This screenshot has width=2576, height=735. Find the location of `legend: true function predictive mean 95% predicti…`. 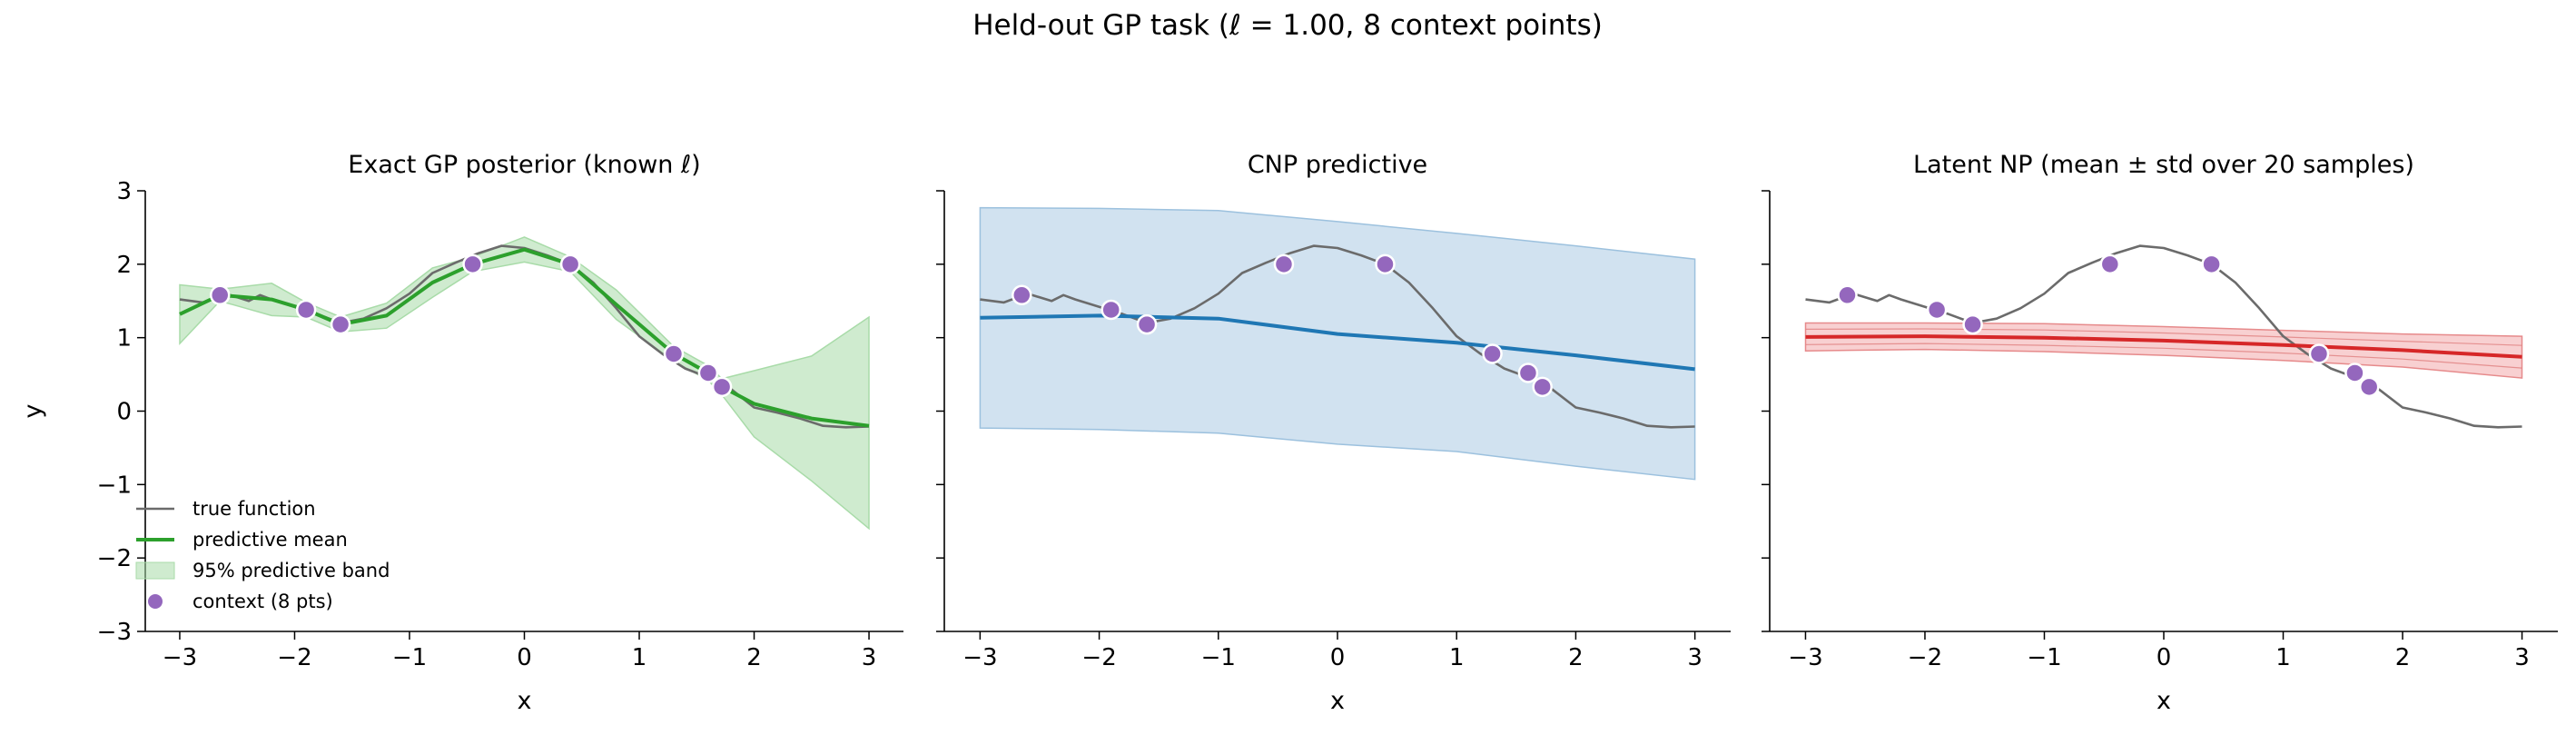

legend: true function predictive mean 95% predicti… is located at coordinates (262, 555).